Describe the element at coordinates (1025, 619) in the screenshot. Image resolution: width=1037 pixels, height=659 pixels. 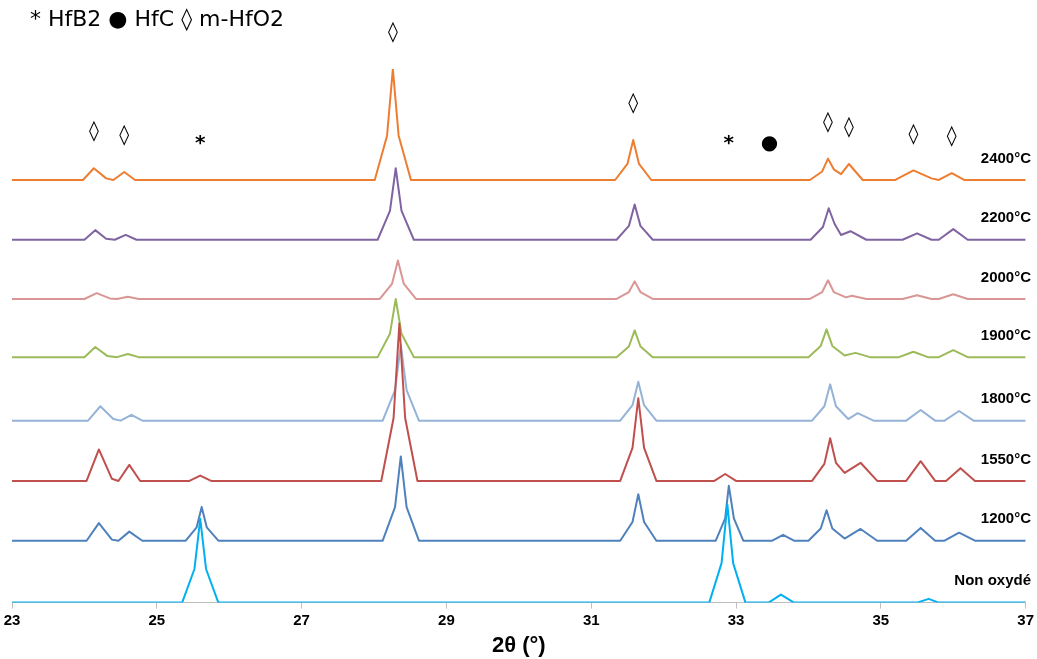
I see `x-tick-label: 37` at that location.